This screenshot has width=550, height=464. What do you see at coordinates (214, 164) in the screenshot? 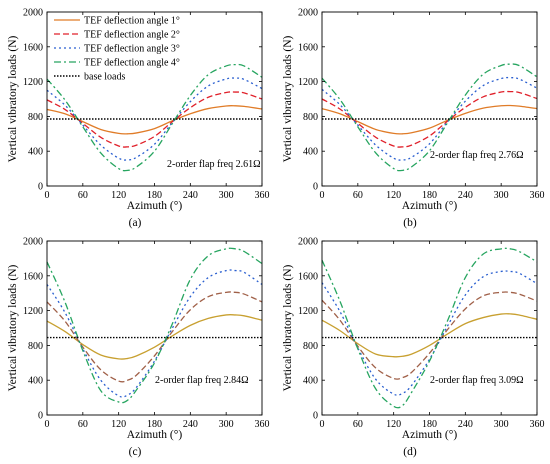
I see `frequency-annotation: 2-order flap freq 2.61Ω` at bounding box center [214, 164].